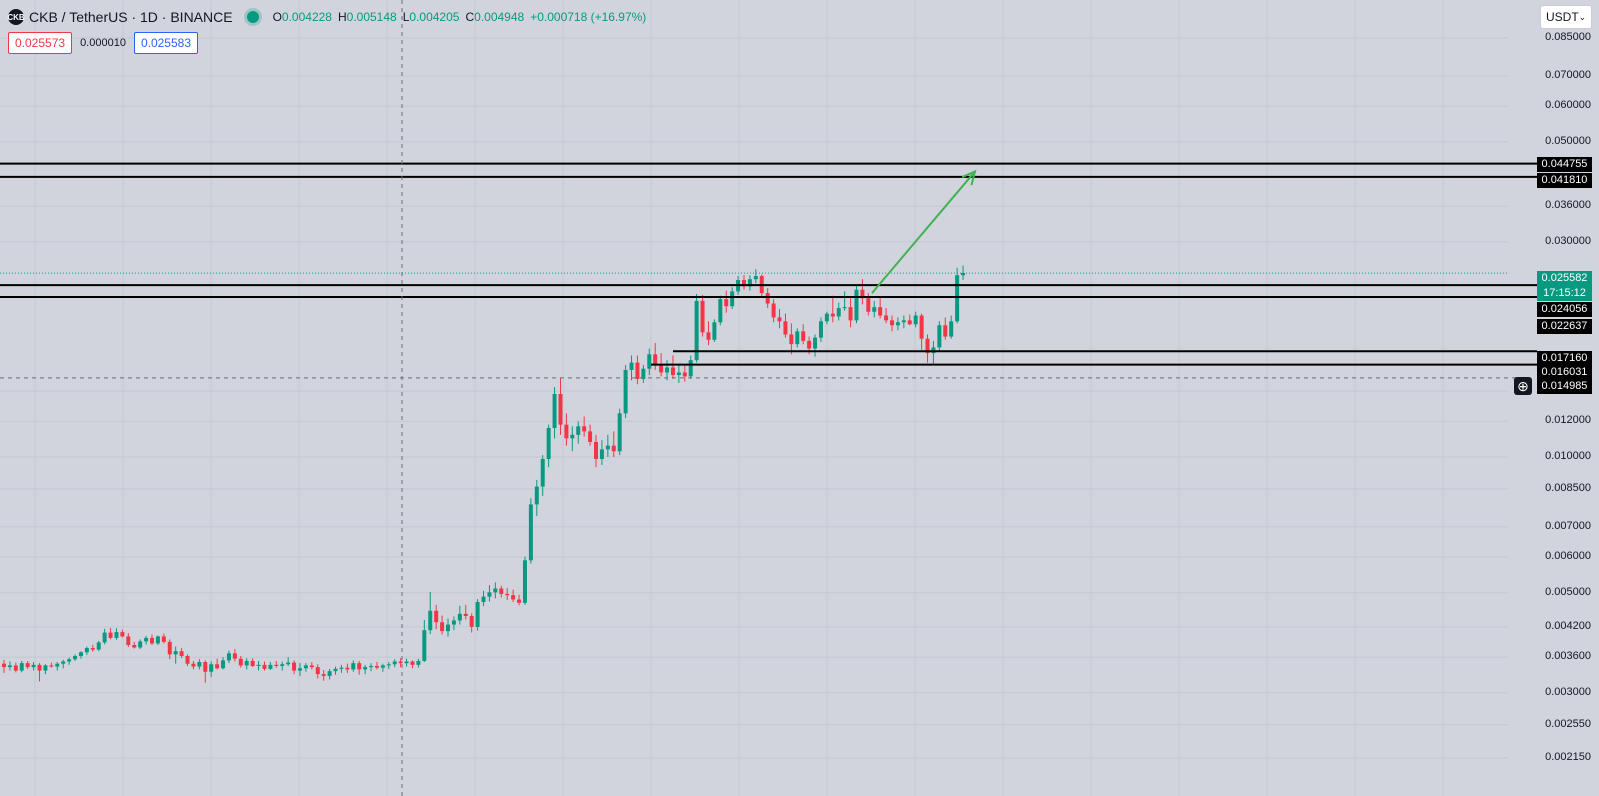  What do you see at coordinates (1564, 326) in the screenshot?
I see `level-price-tag: 0.022637` at bounding box center [1564, 326].